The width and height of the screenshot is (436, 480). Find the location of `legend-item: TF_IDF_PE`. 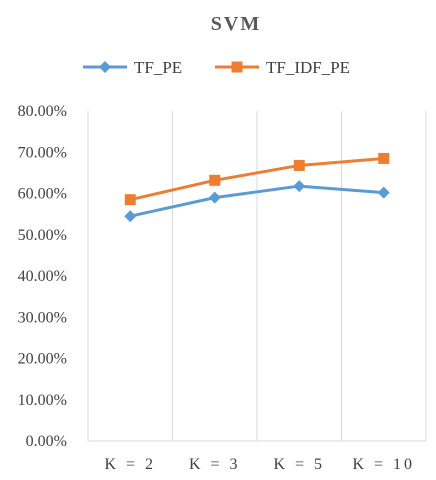

legend-item: TF_IDF_PE is located at coordinates (282, 67).